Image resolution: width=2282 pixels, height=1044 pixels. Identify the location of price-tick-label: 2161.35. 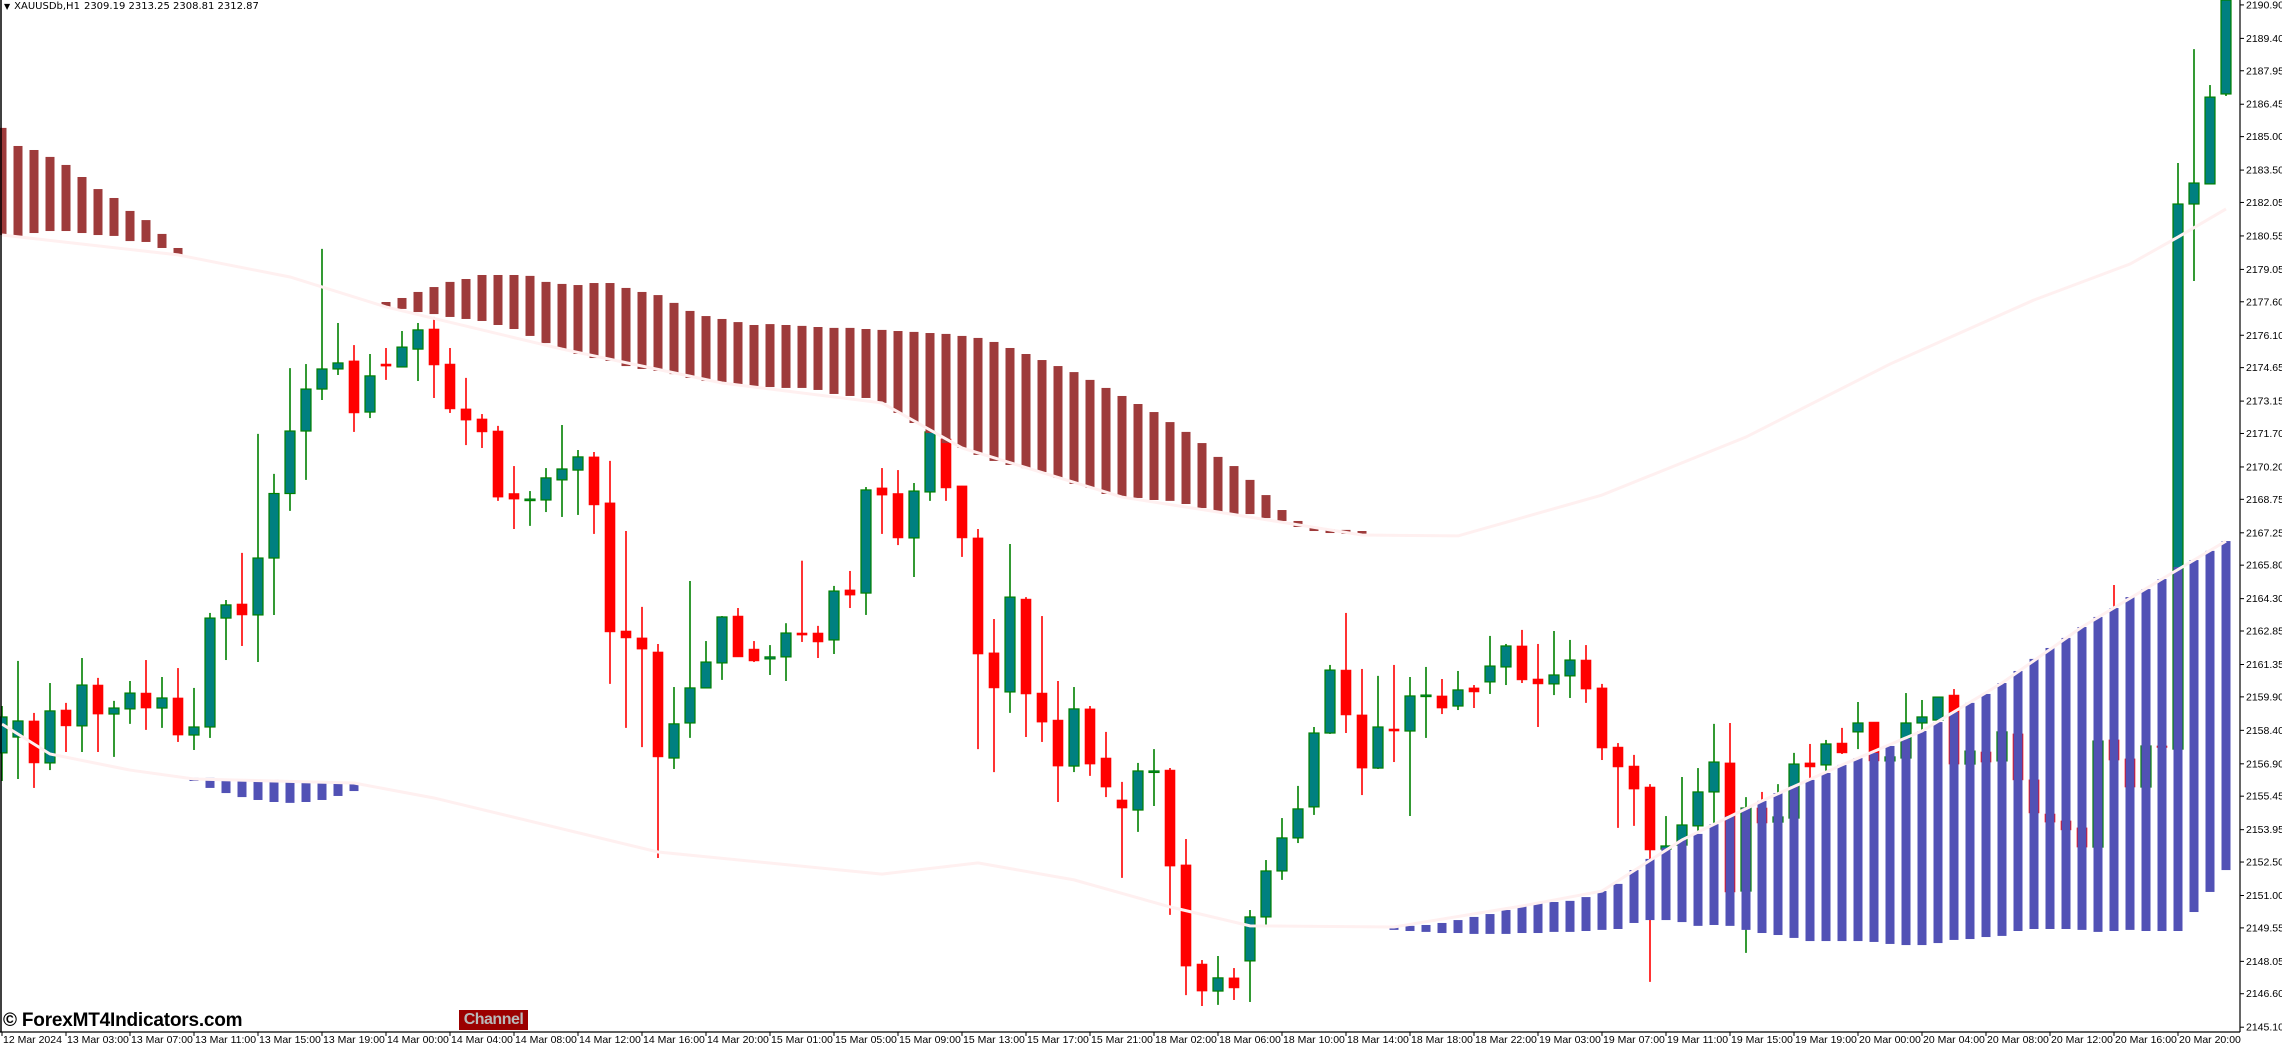
(2264, 665).